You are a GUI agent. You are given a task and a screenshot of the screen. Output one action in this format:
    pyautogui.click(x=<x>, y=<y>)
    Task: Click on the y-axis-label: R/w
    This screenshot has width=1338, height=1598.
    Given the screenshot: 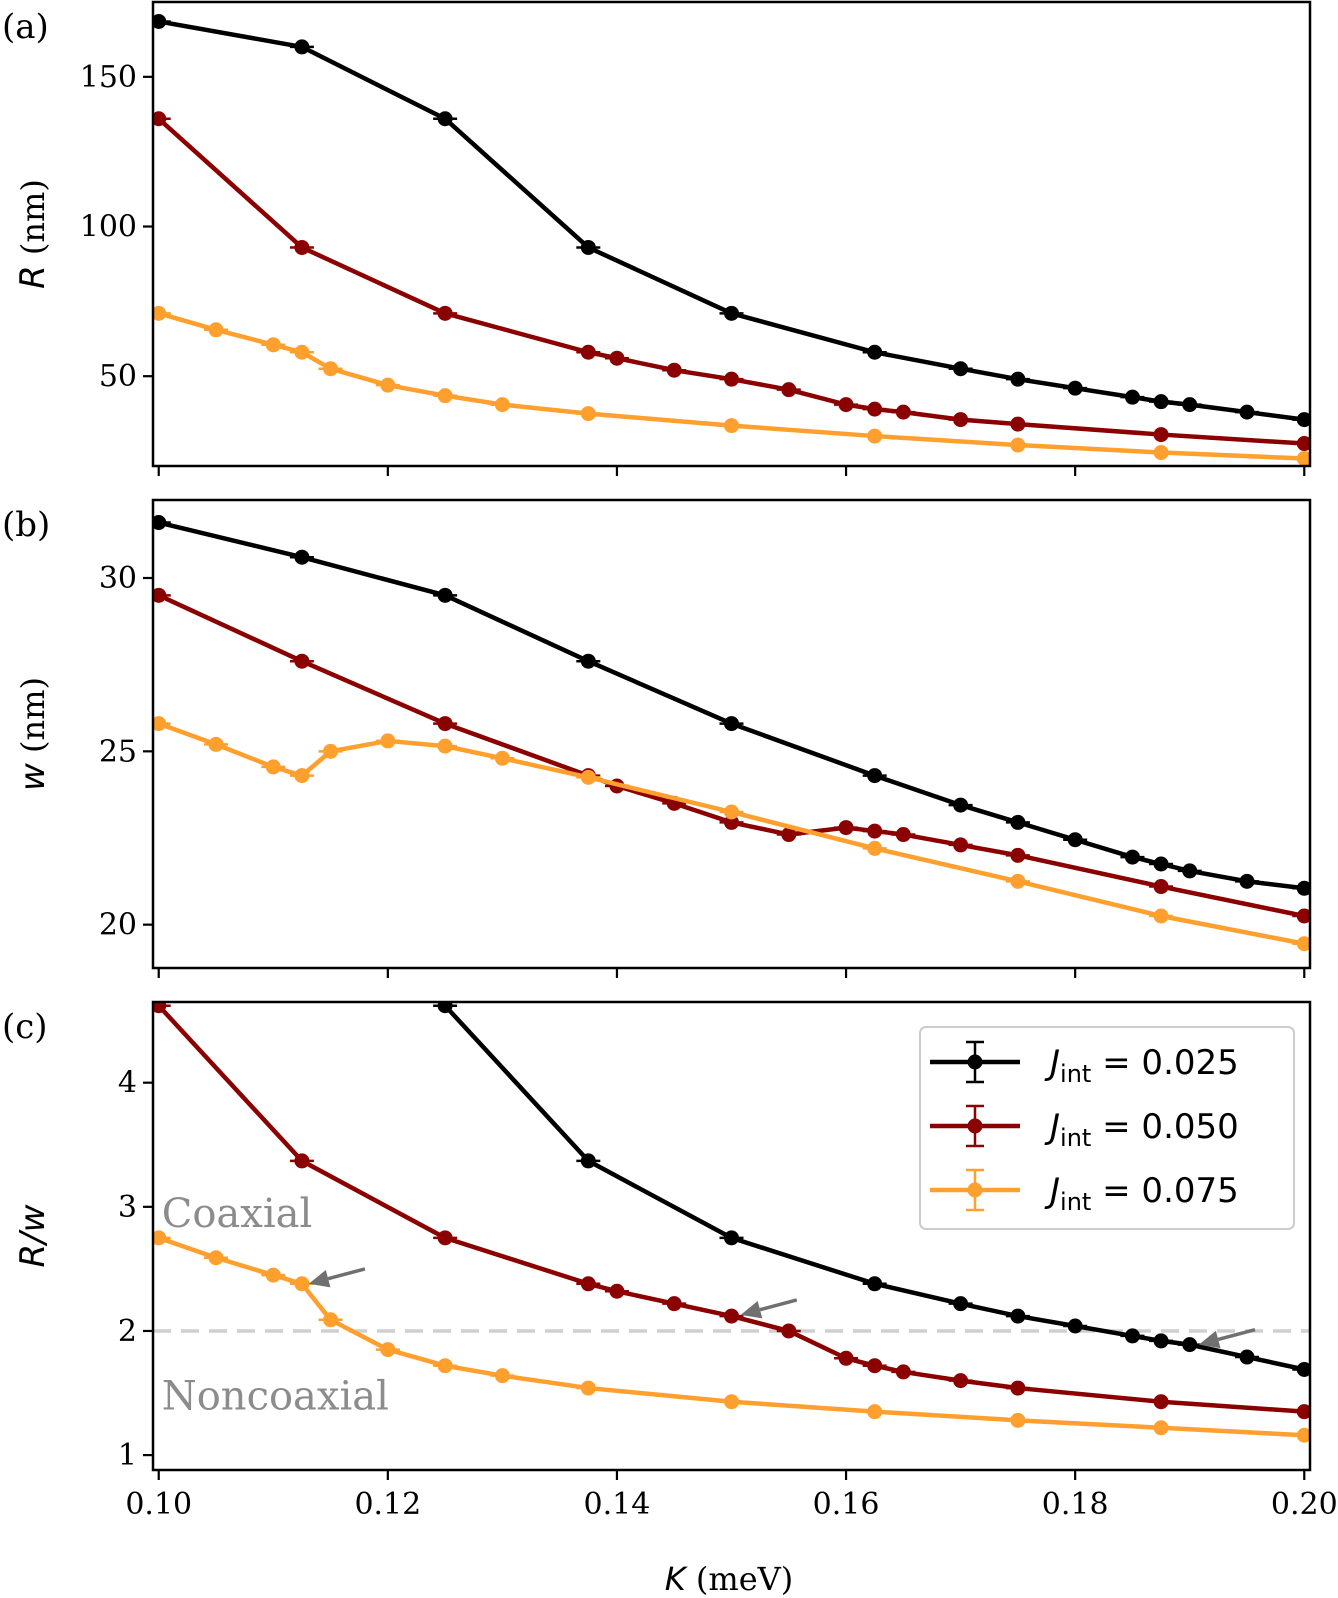 What is the action you would take?
    pyautogui.click(x=33, y=1235)
    